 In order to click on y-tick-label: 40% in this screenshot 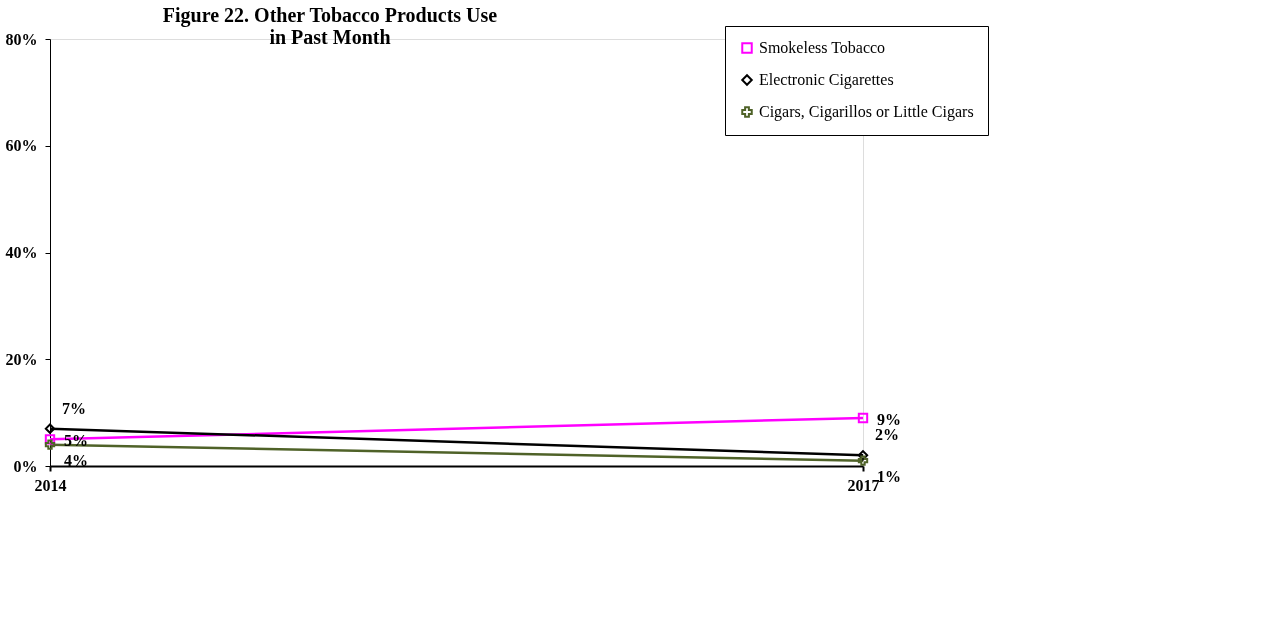, I will do `click(21, 252)`.